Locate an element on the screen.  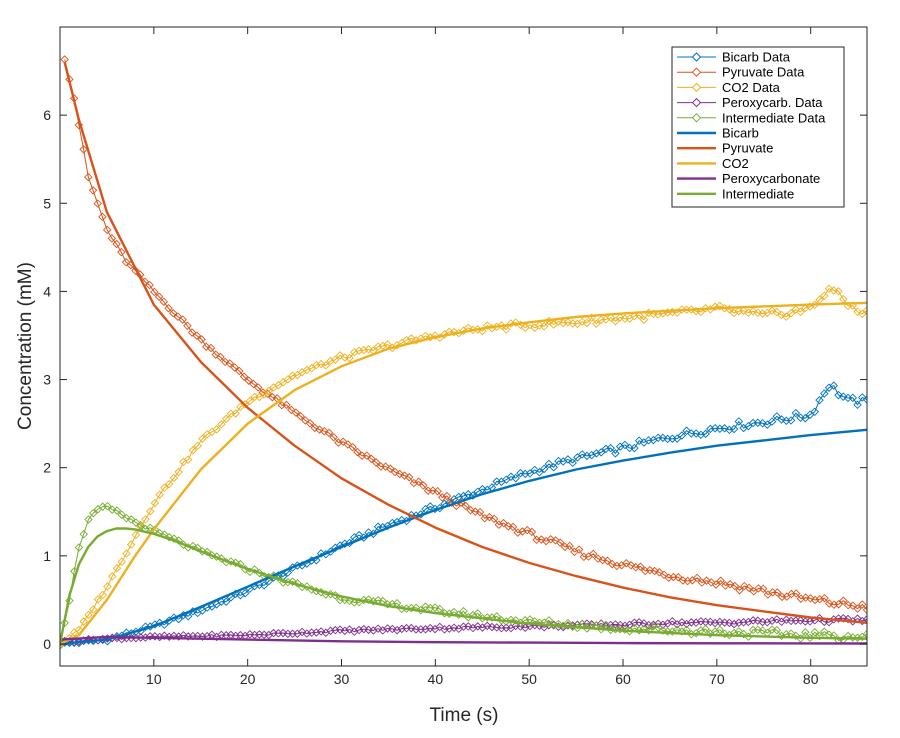
x-tick-label: 80 is located at coordinates (811, 679).